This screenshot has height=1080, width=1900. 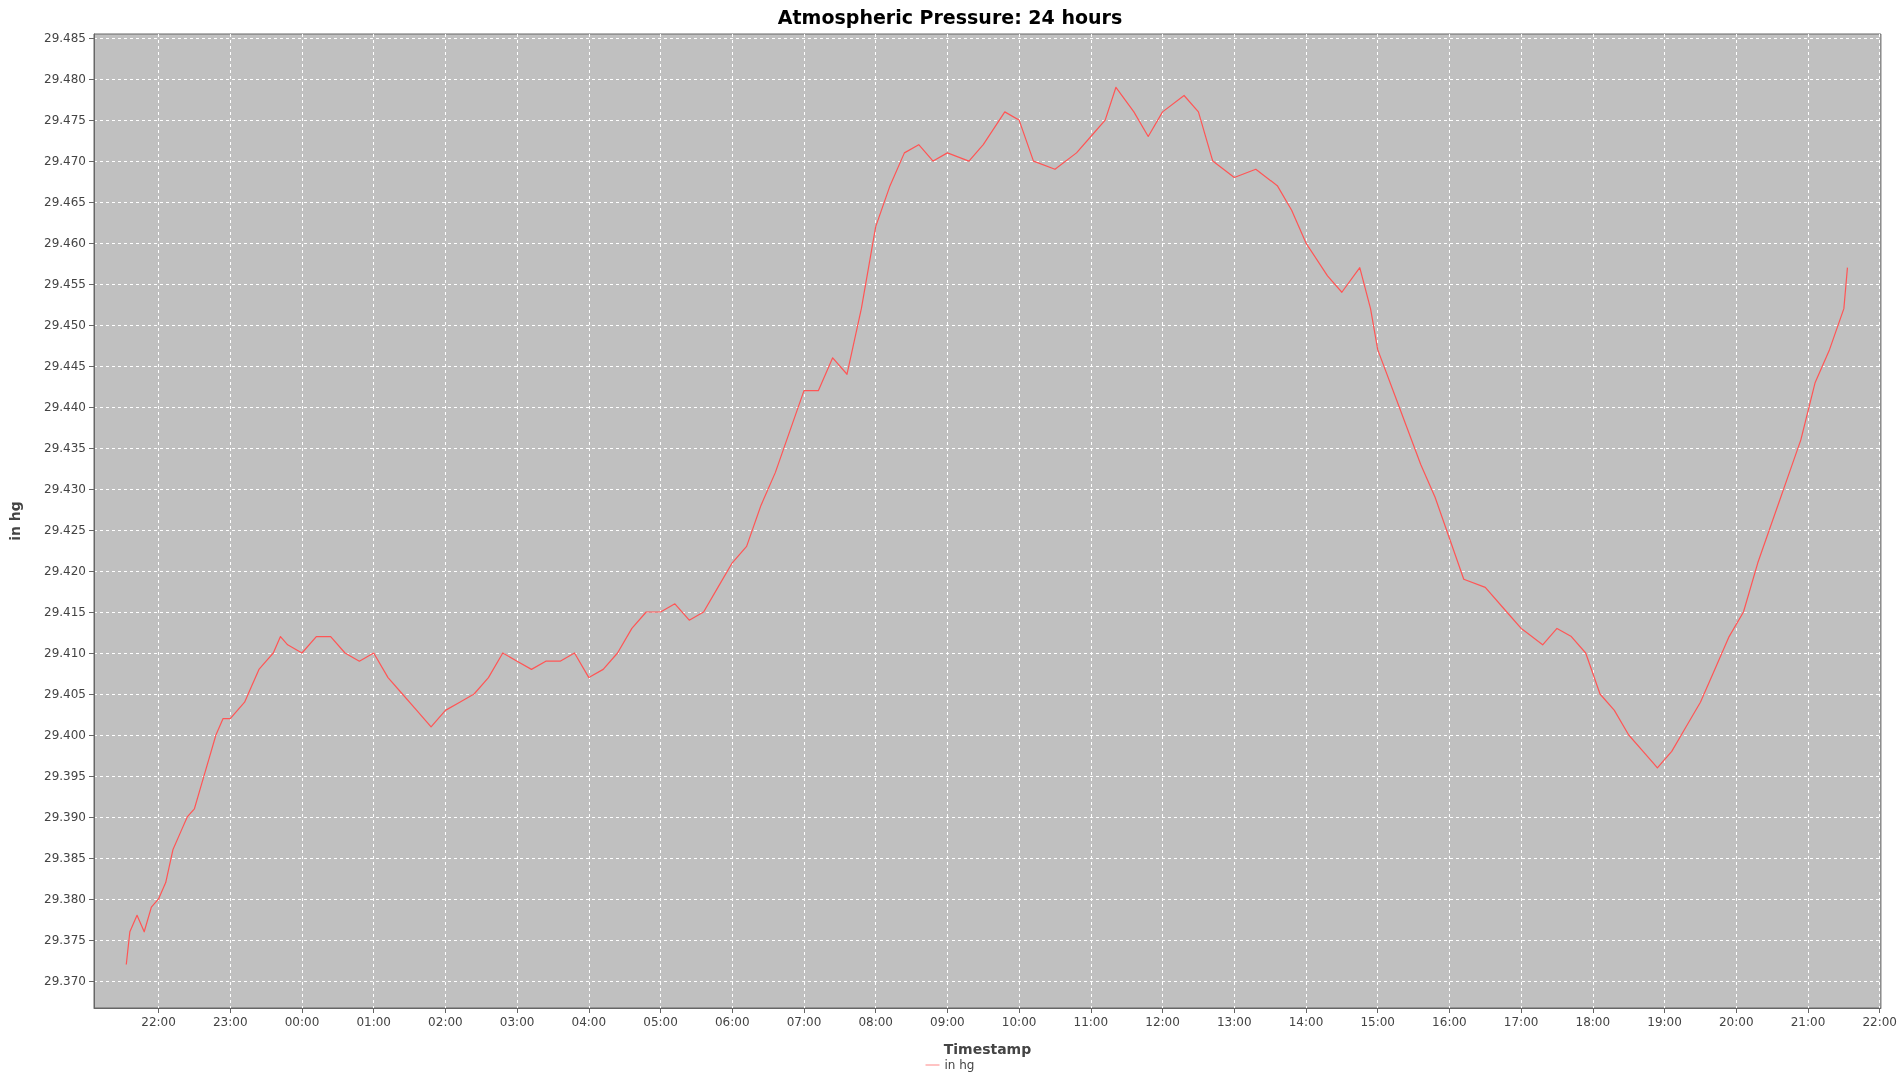 I want to click on x-tick-label: 12:00, so click(x=1162, y=1022).